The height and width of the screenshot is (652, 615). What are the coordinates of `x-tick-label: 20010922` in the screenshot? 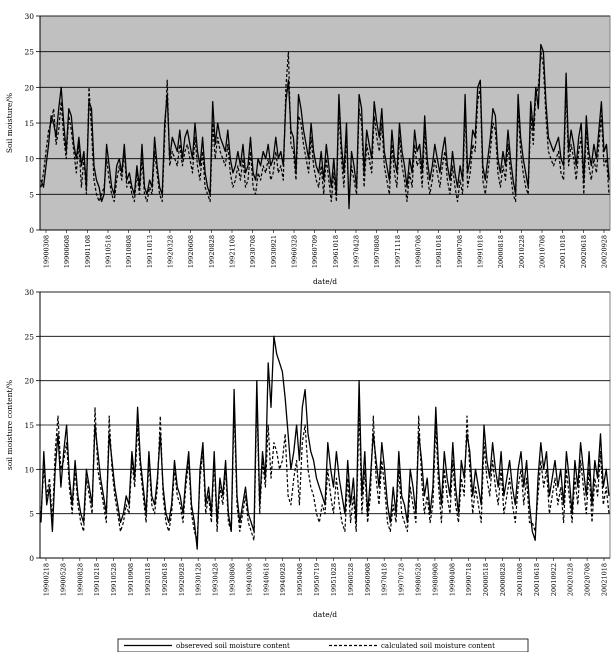 It's located at (554, 579).